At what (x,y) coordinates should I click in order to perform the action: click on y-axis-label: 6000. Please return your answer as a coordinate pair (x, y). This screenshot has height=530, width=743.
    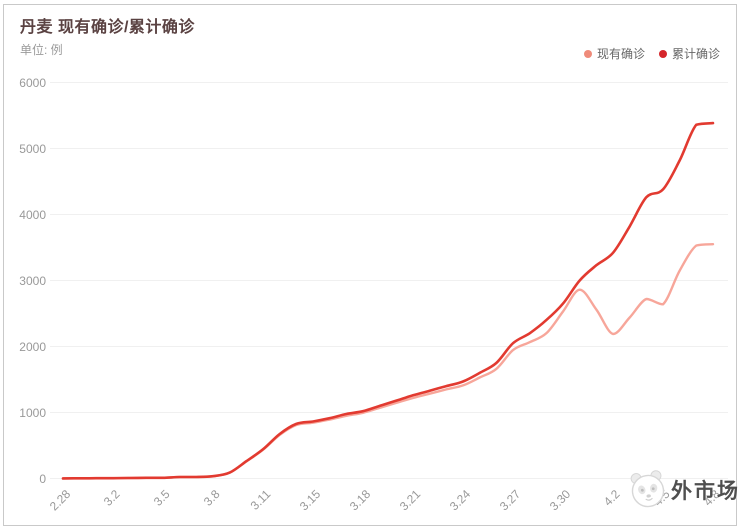
    Looking at the image, I should click on (32, 82).